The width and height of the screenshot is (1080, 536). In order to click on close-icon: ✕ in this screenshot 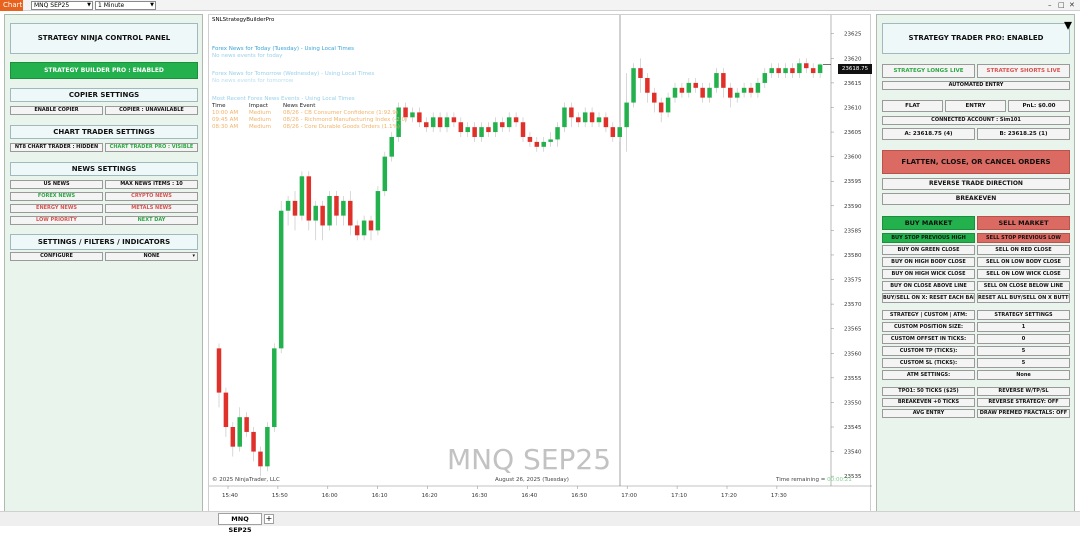, I will do `click(1072, 5)`.